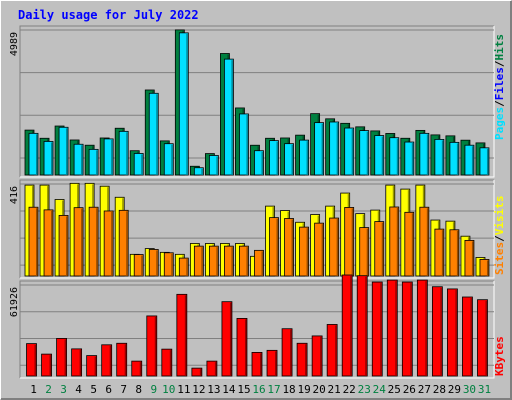 This screenshot has width=512, height=400. I want to click on legend-entry-sites: Sites, so click(499, 258).